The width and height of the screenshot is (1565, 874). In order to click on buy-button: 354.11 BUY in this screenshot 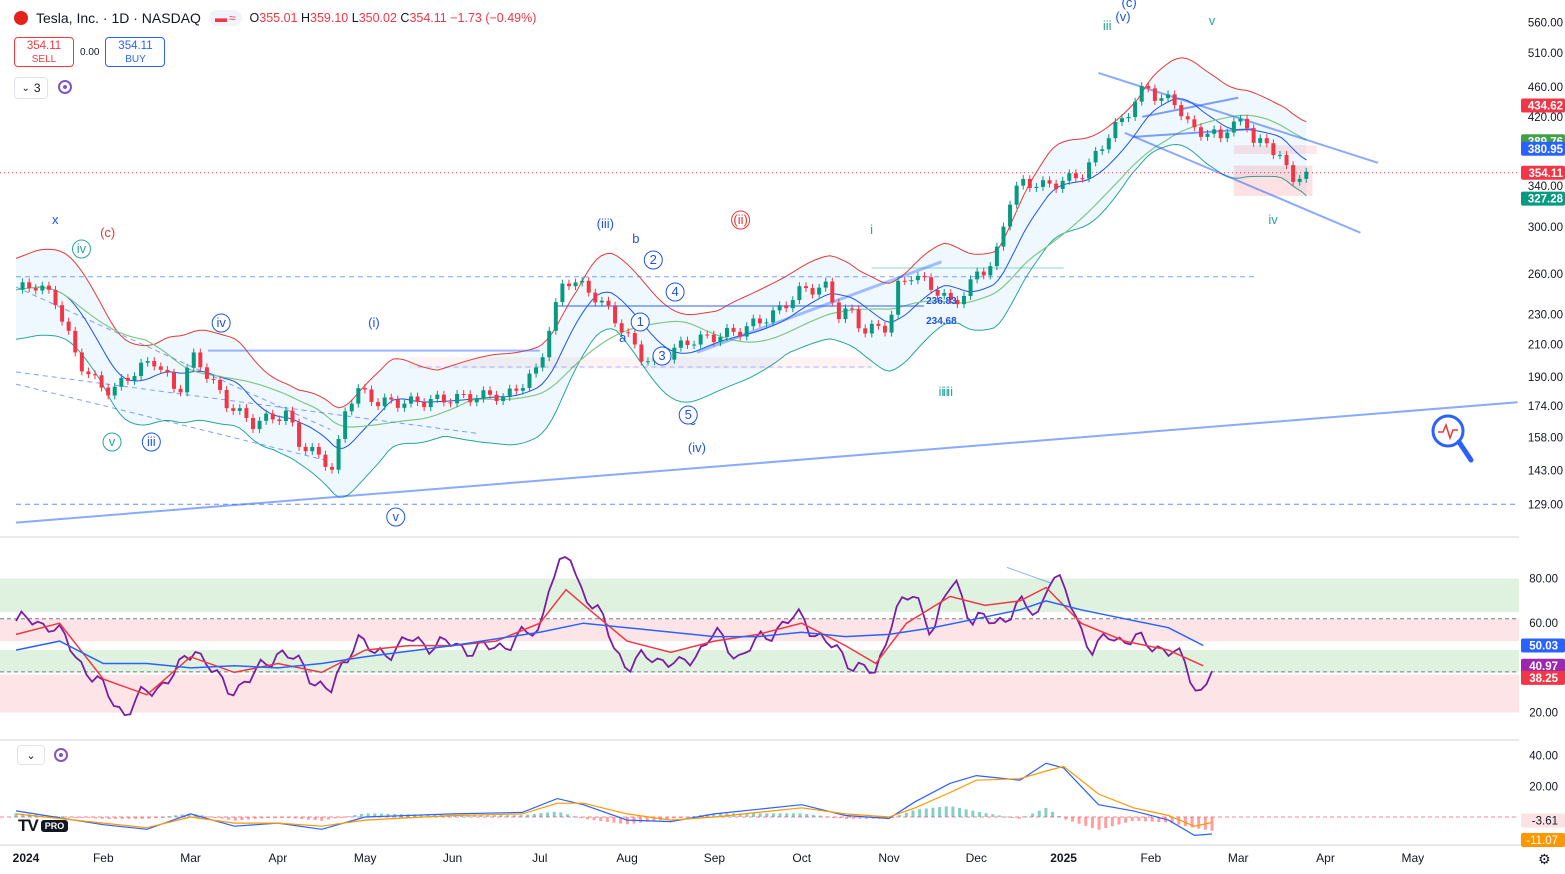, I will do `click(135, 52)`.